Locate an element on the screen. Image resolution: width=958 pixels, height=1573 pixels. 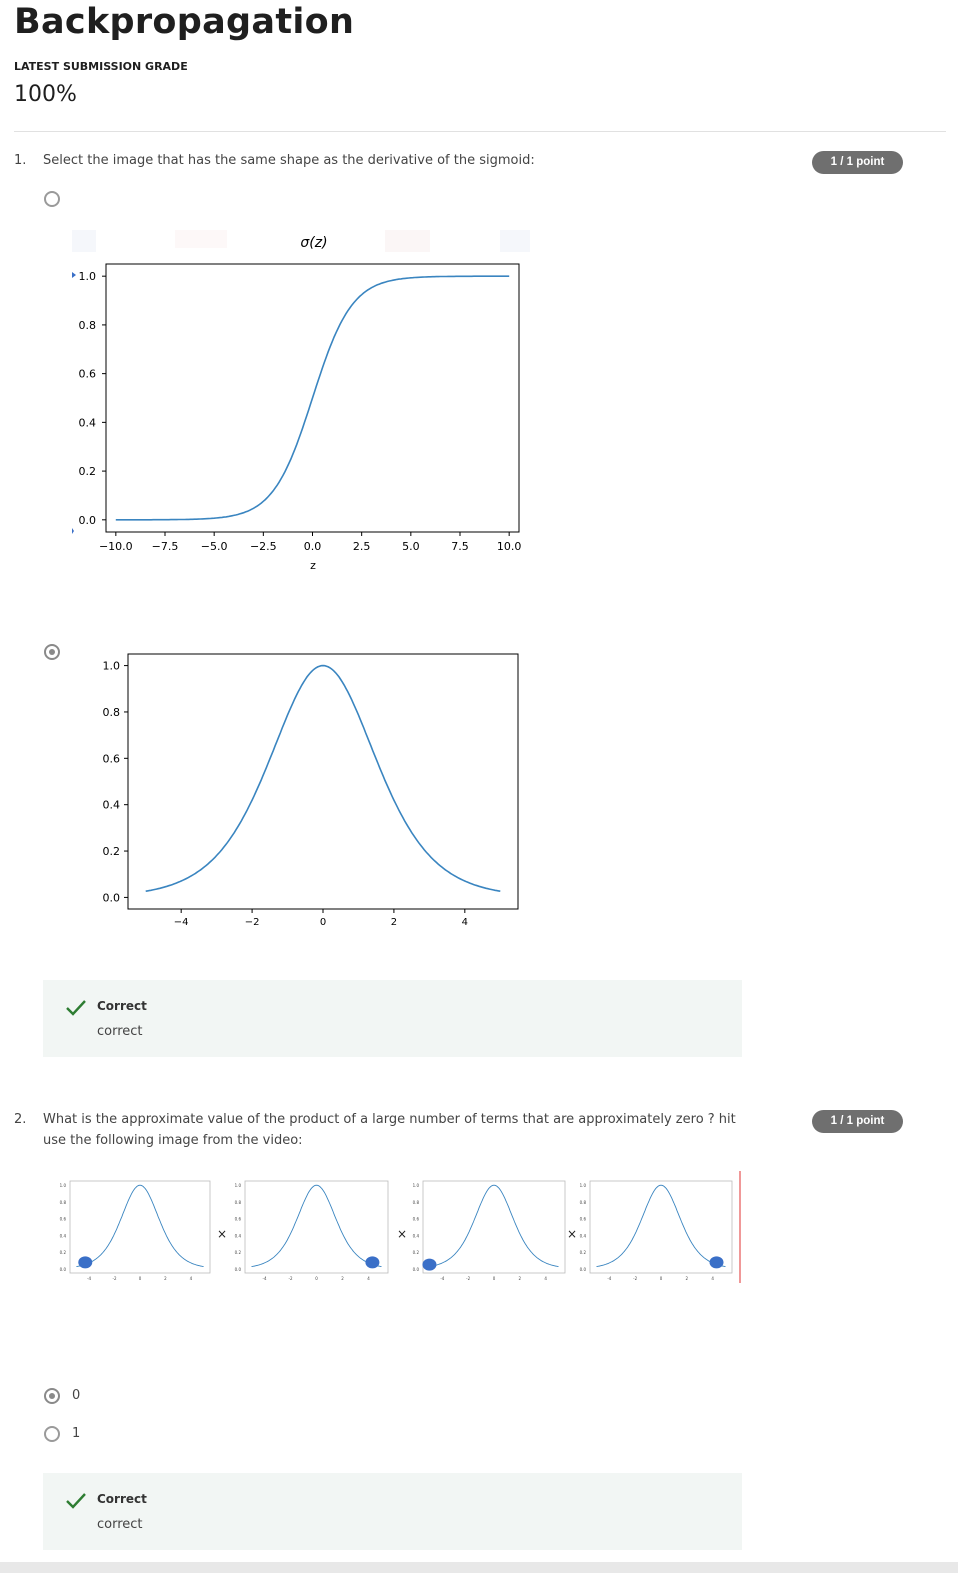
bell-ytick-label: 0.0 is located at coordinates (112, 897).